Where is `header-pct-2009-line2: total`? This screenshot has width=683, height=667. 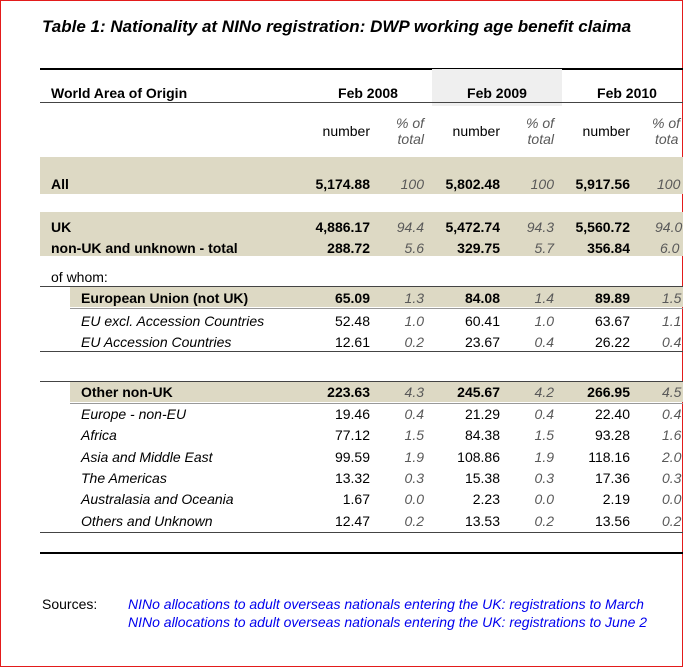
header-pct-2009-line2: total is located at coordinates (540, 139).